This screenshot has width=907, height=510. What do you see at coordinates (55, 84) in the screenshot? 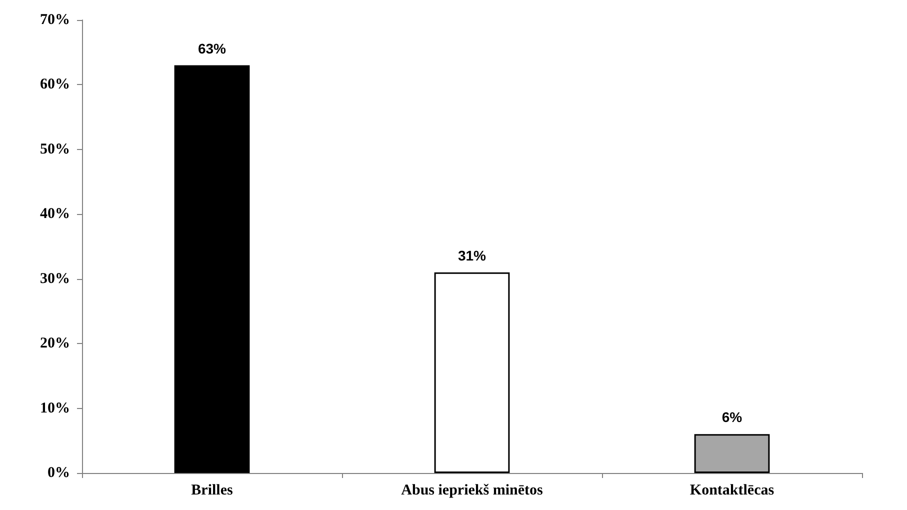
I see `y-tick-label: 60%` at bounding box center [55, 84].